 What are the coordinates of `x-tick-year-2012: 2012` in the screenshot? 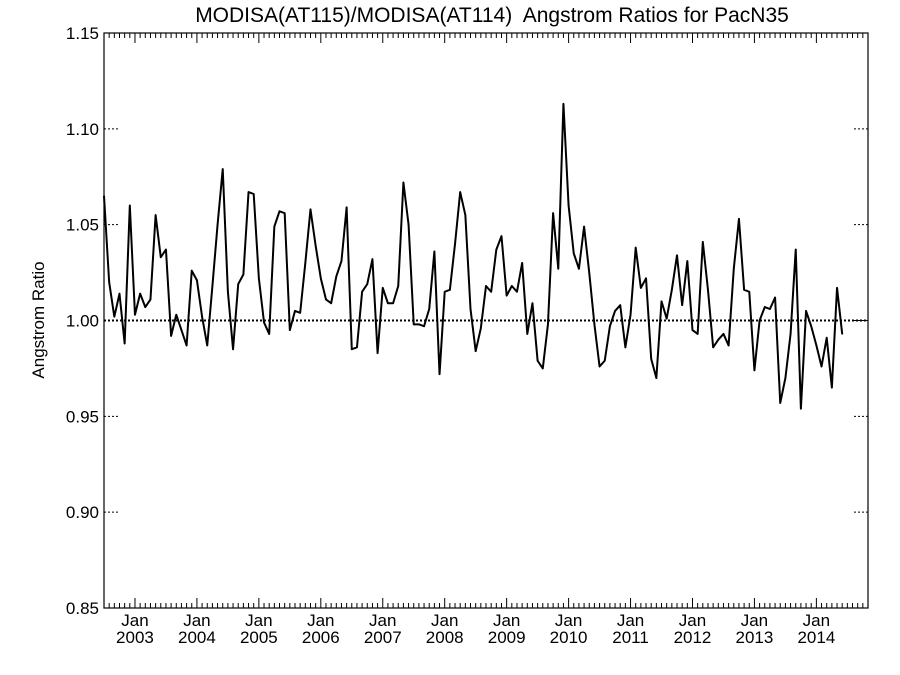 It's located at (693, 637).